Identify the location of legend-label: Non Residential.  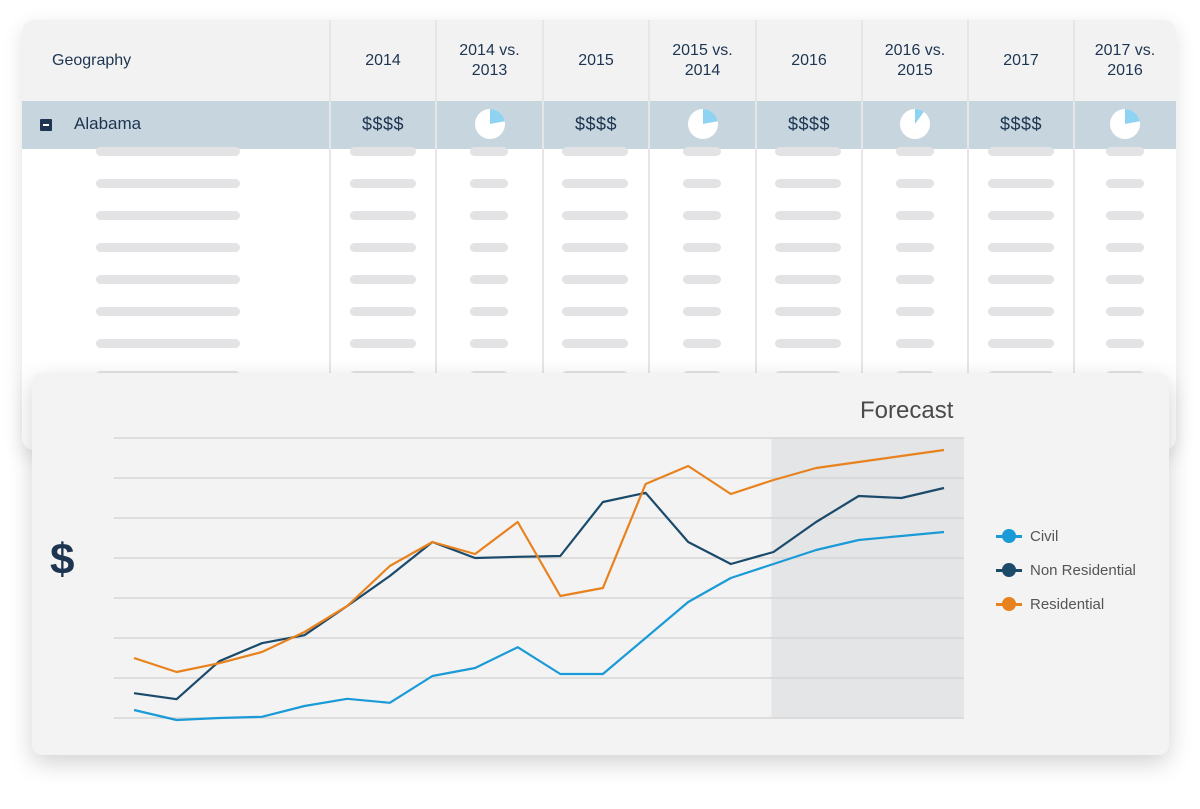
(1083, 570).